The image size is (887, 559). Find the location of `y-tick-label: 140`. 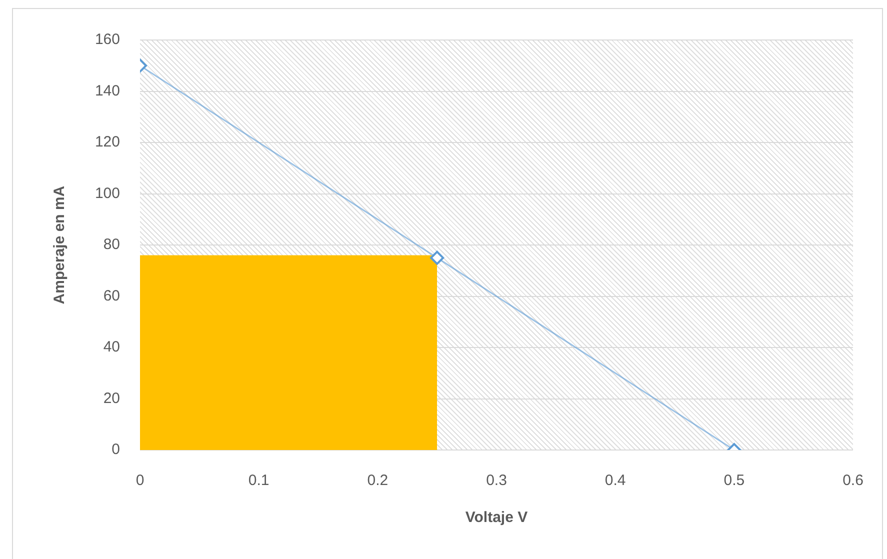

y-tick-label: 140 is located at coordinates (107, 91).